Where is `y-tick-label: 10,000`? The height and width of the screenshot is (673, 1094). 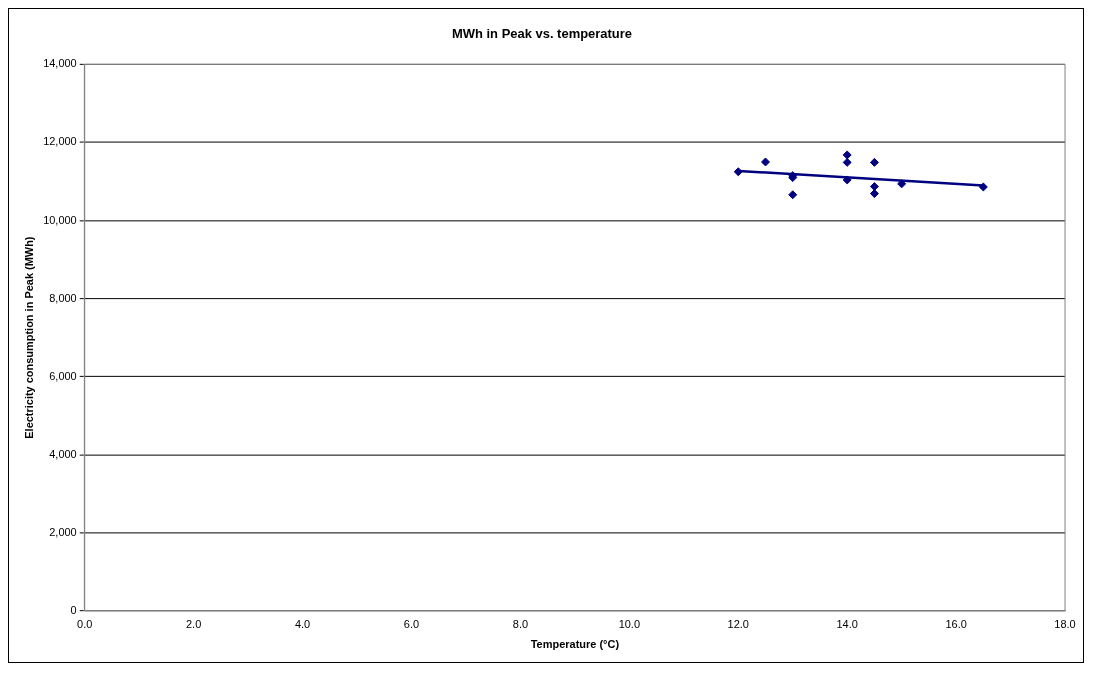 y-tick-label: 10,000 is located at coordinates (60, 219).